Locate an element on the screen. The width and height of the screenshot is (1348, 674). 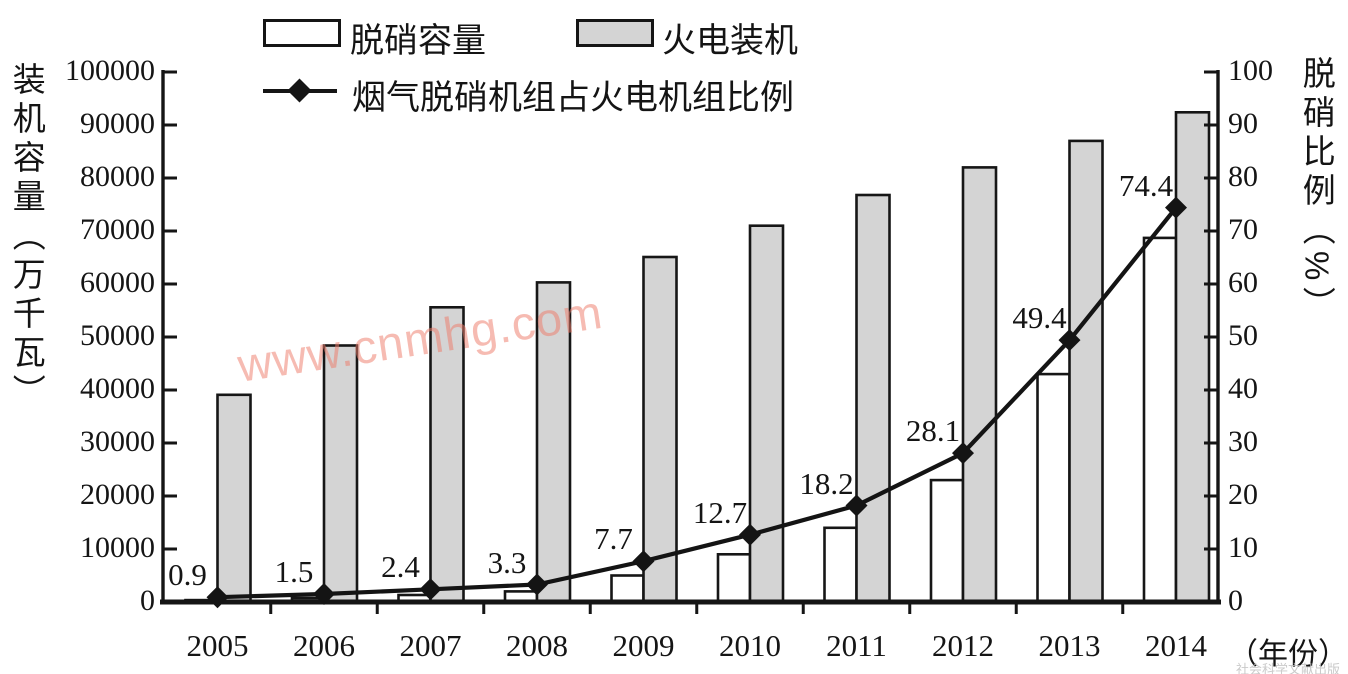
legend-label-ratio-line: 烟气脱硝机组占火电机组比例 is located at coordinates (573, 98).